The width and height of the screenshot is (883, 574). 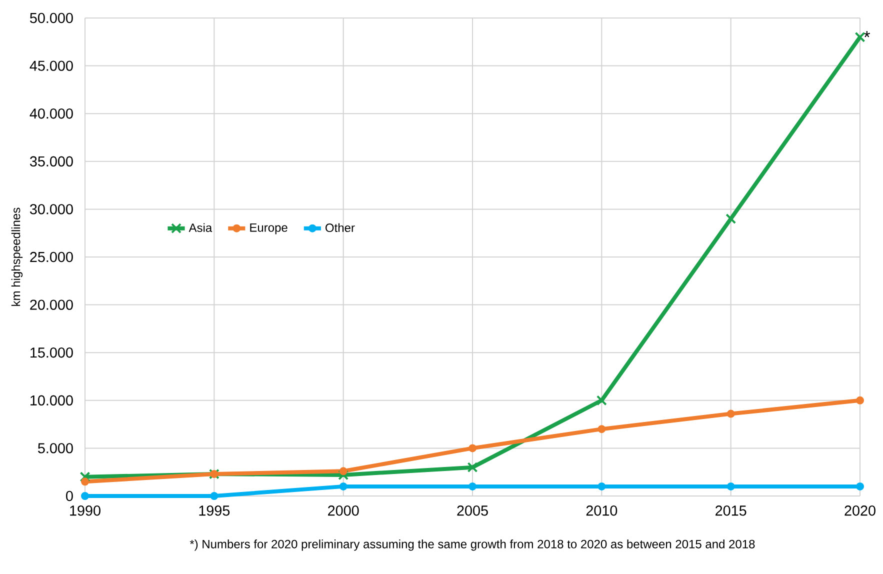 What do you see at coordinates (269, 228) in the screenshot?
I see `legend-label: Europe` at bounding box center [269, 228].